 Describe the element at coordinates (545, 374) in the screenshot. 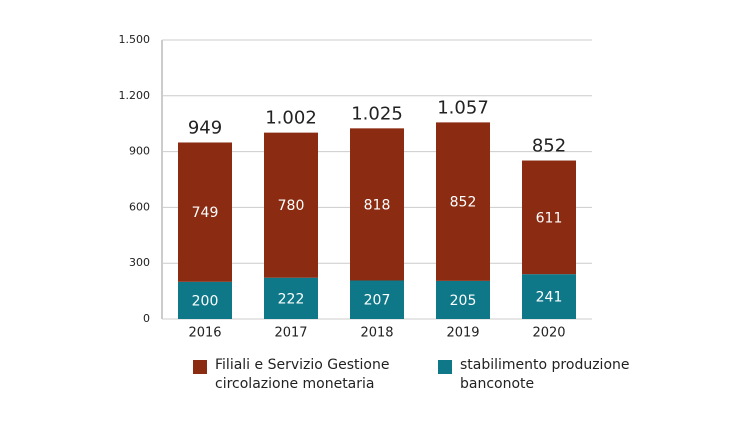

I see `legend-label: stabilimento produzione banconote` at that location.